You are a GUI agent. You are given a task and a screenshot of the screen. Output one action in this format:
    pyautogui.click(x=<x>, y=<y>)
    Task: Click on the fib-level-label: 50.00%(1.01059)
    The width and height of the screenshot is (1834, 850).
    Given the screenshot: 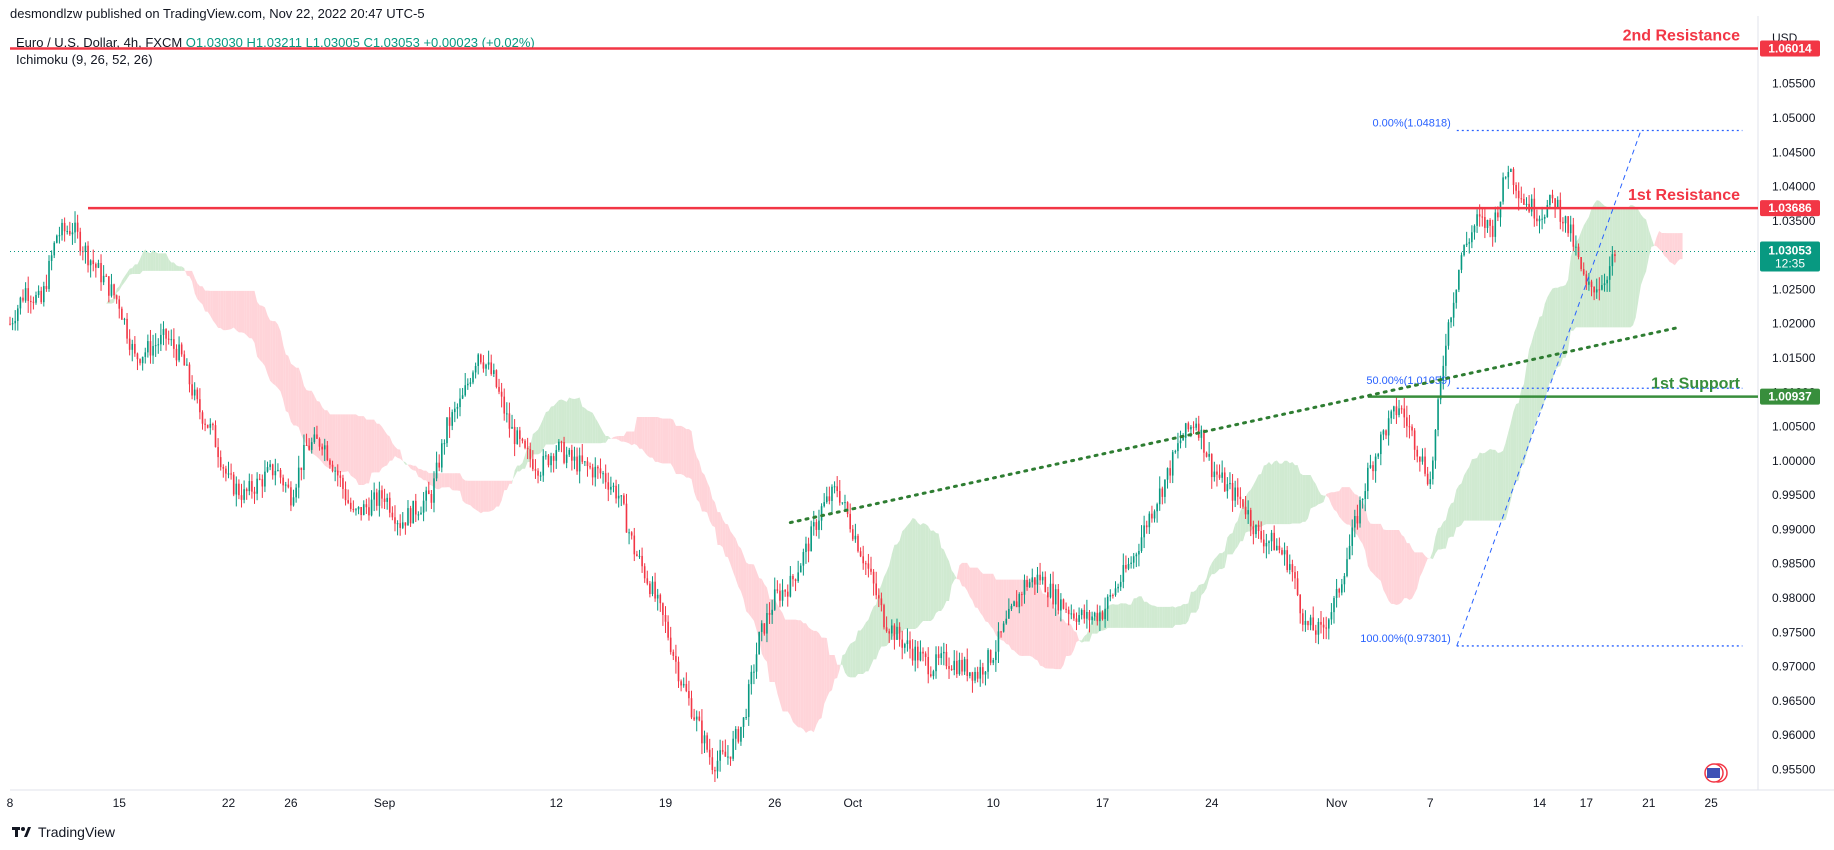 What is the action you would take?
    pyautogui.click(x=1408, y=381)
    